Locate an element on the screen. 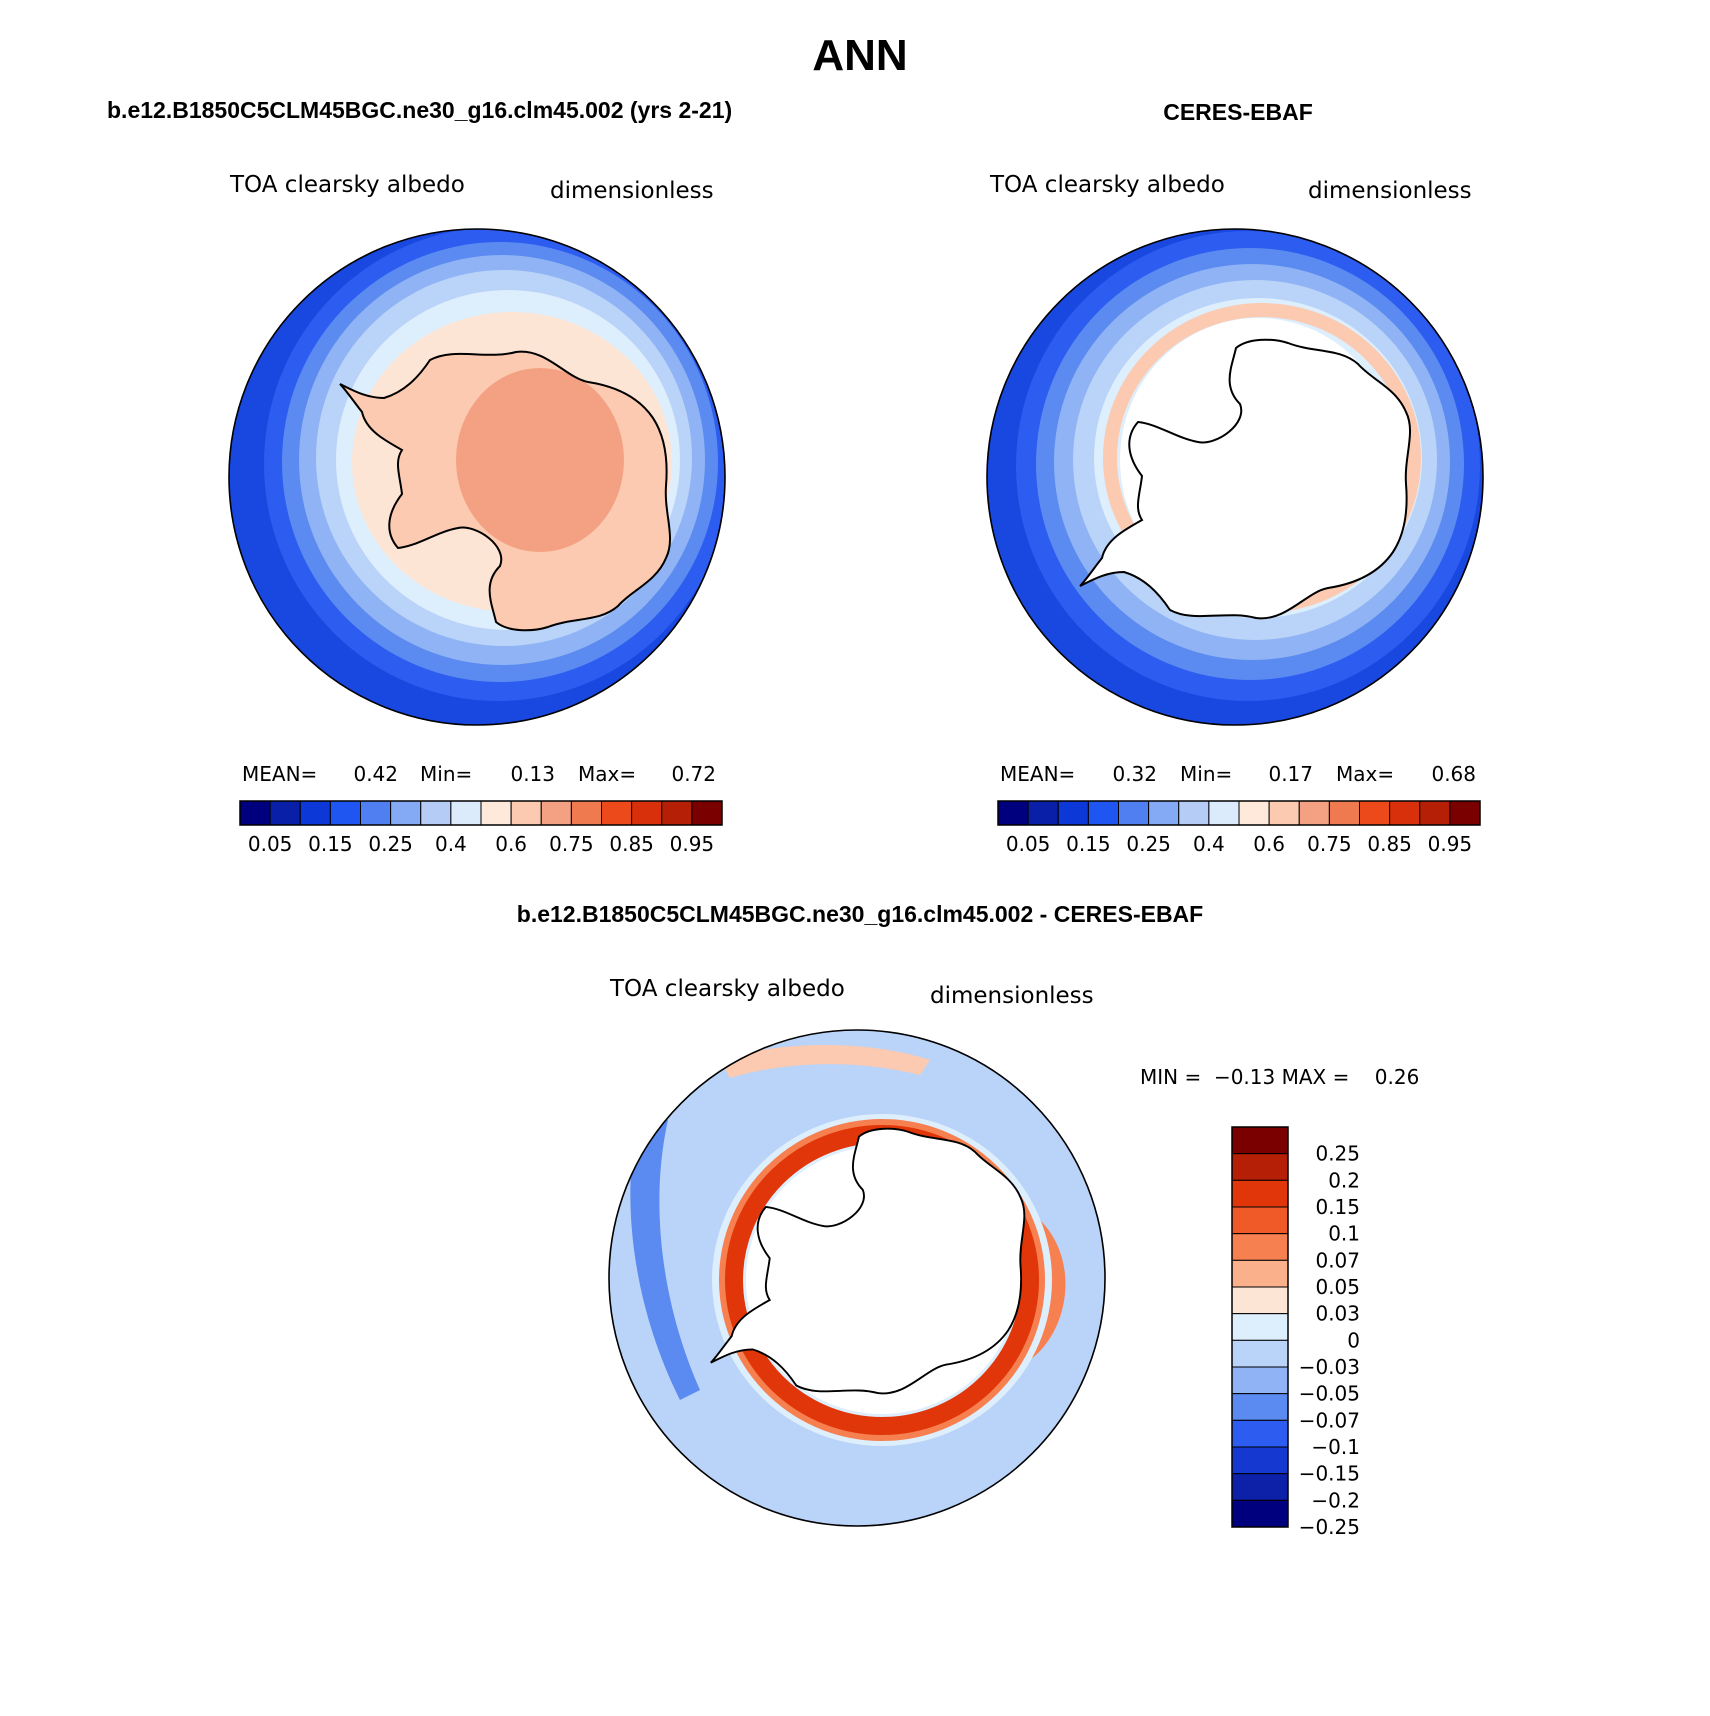 This screenshot has height=1716, width=1710. map-obs-border is located at coordinates (1235, 477).